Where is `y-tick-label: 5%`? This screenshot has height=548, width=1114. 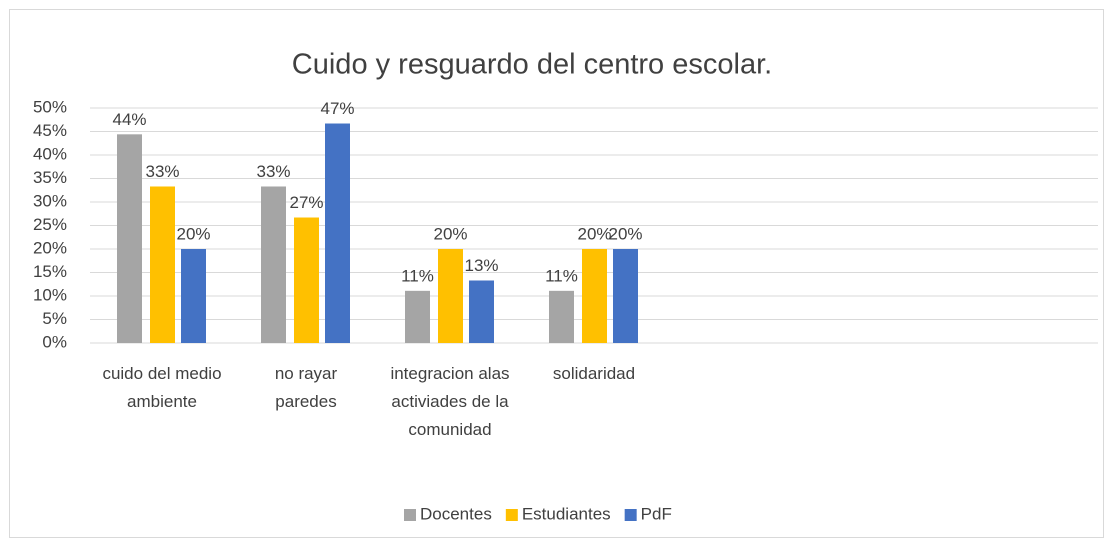 y-tick-label: 5% is located at coordinates (54, 318).